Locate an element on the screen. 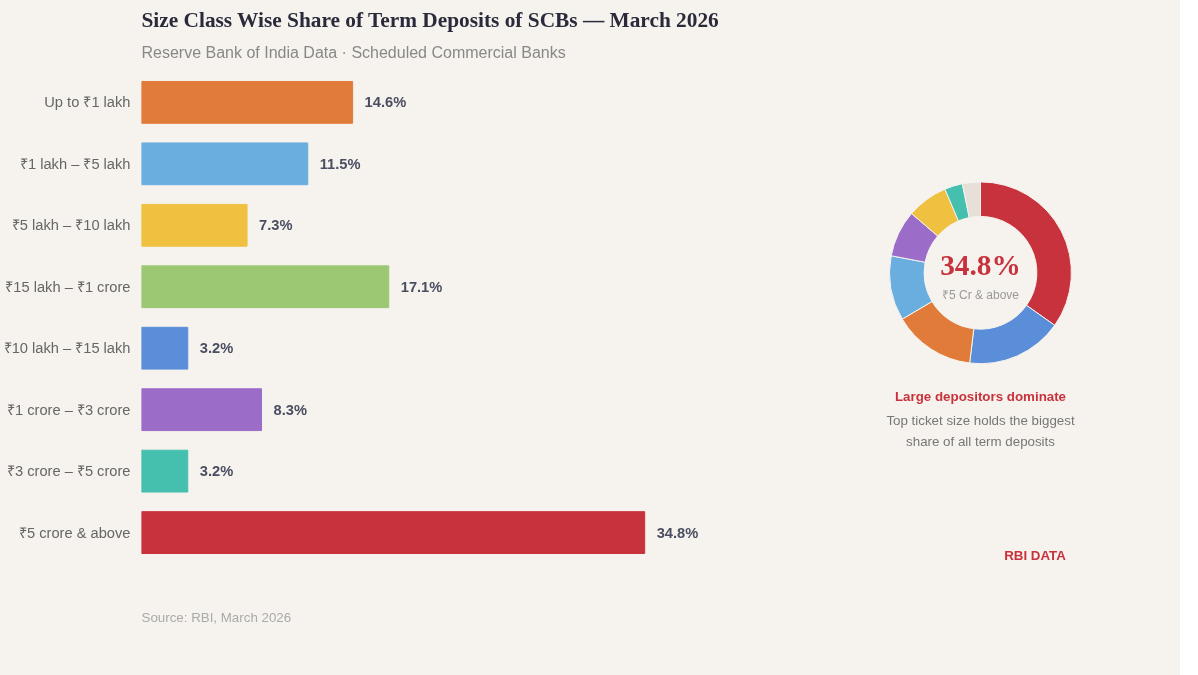 The width and height of the screenshot is (1198, 675). text: ₹5 Cr & above is located at coordinates (980, 295).